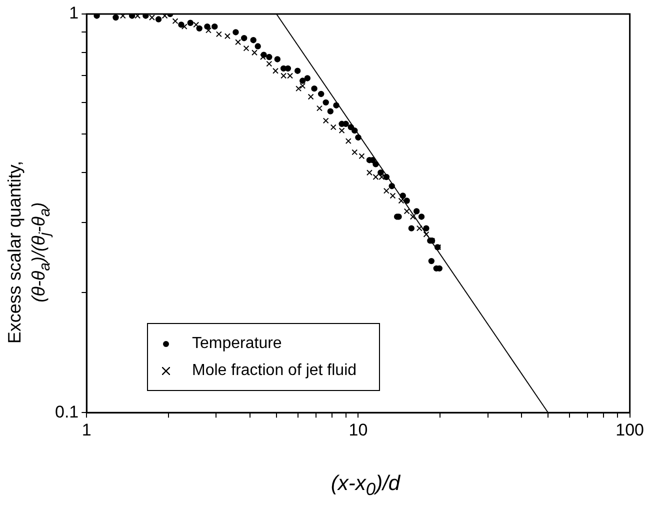 Image resolution: width=647 pixels, height=506 pixels. I want to click on legend-label: Temperature, so click(237, 343).